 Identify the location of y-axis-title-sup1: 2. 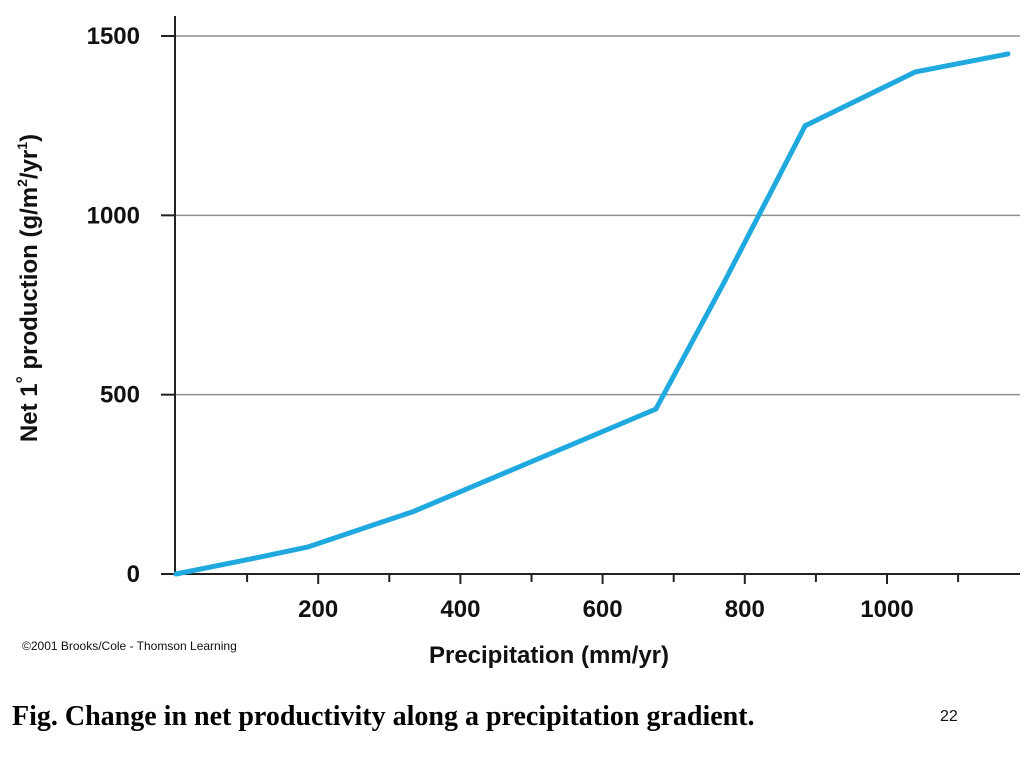
(22, 183).